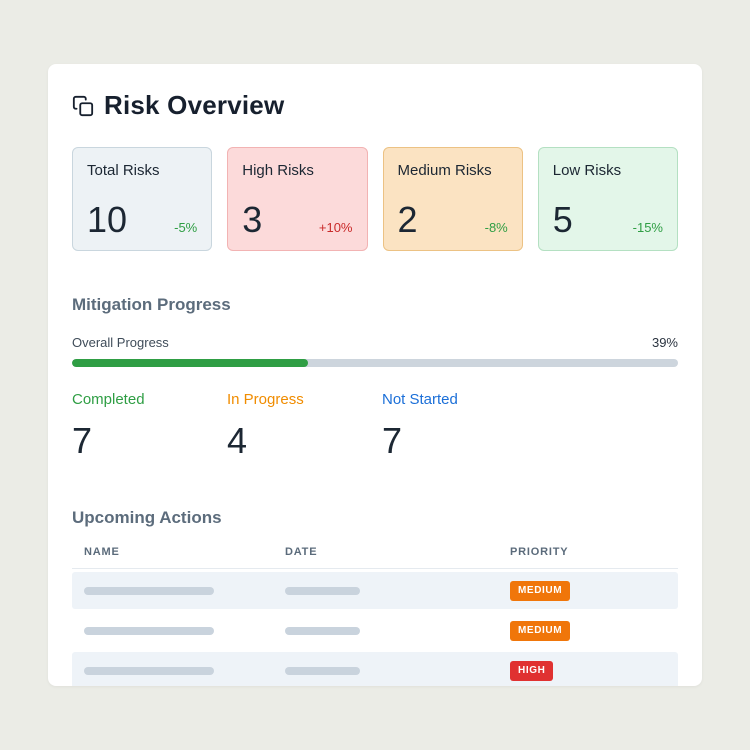 The height and width of the screenshot is (750, 750). What do you see at coordinates (420, 399) in the screenshot?
I see `mitigation-stat-label: Not Started` at bounding box center [420, 399].